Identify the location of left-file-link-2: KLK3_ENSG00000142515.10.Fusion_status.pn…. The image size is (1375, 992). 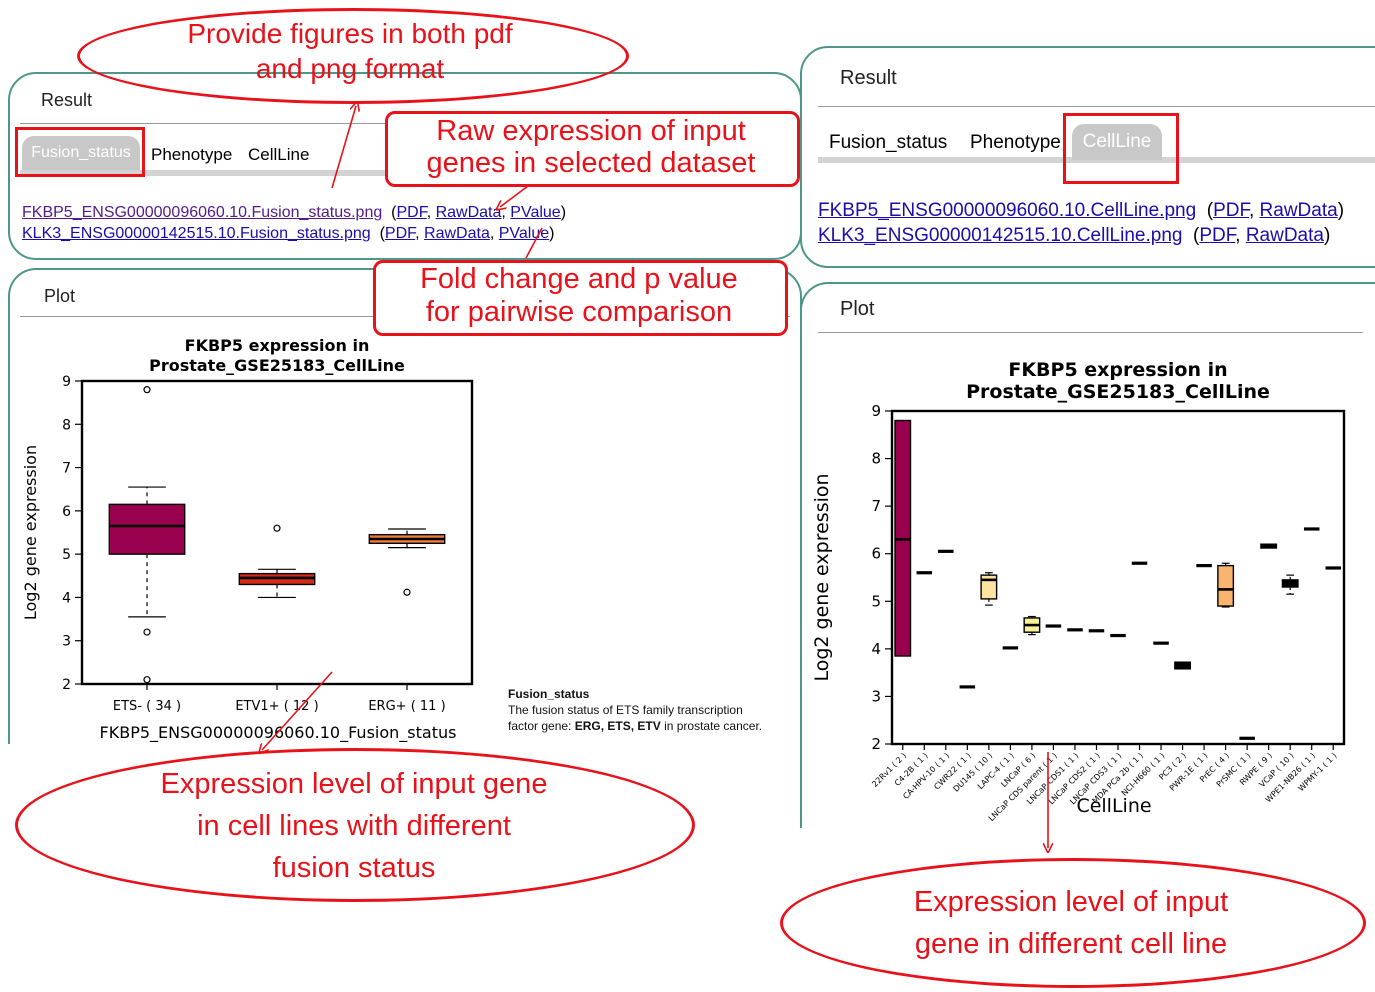
(196, 233).